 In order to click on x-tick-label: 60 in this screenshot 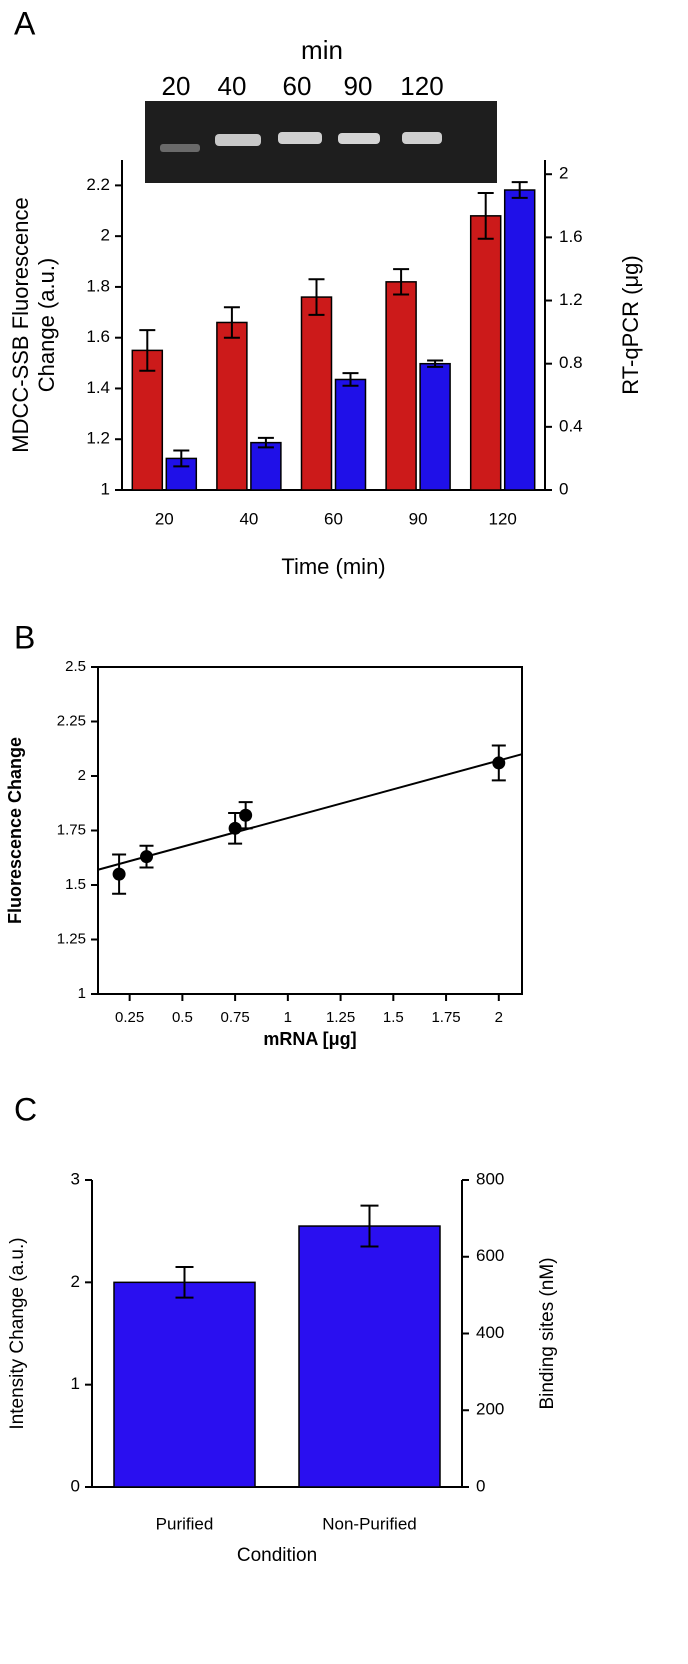, I will do `click(333, 518)`.